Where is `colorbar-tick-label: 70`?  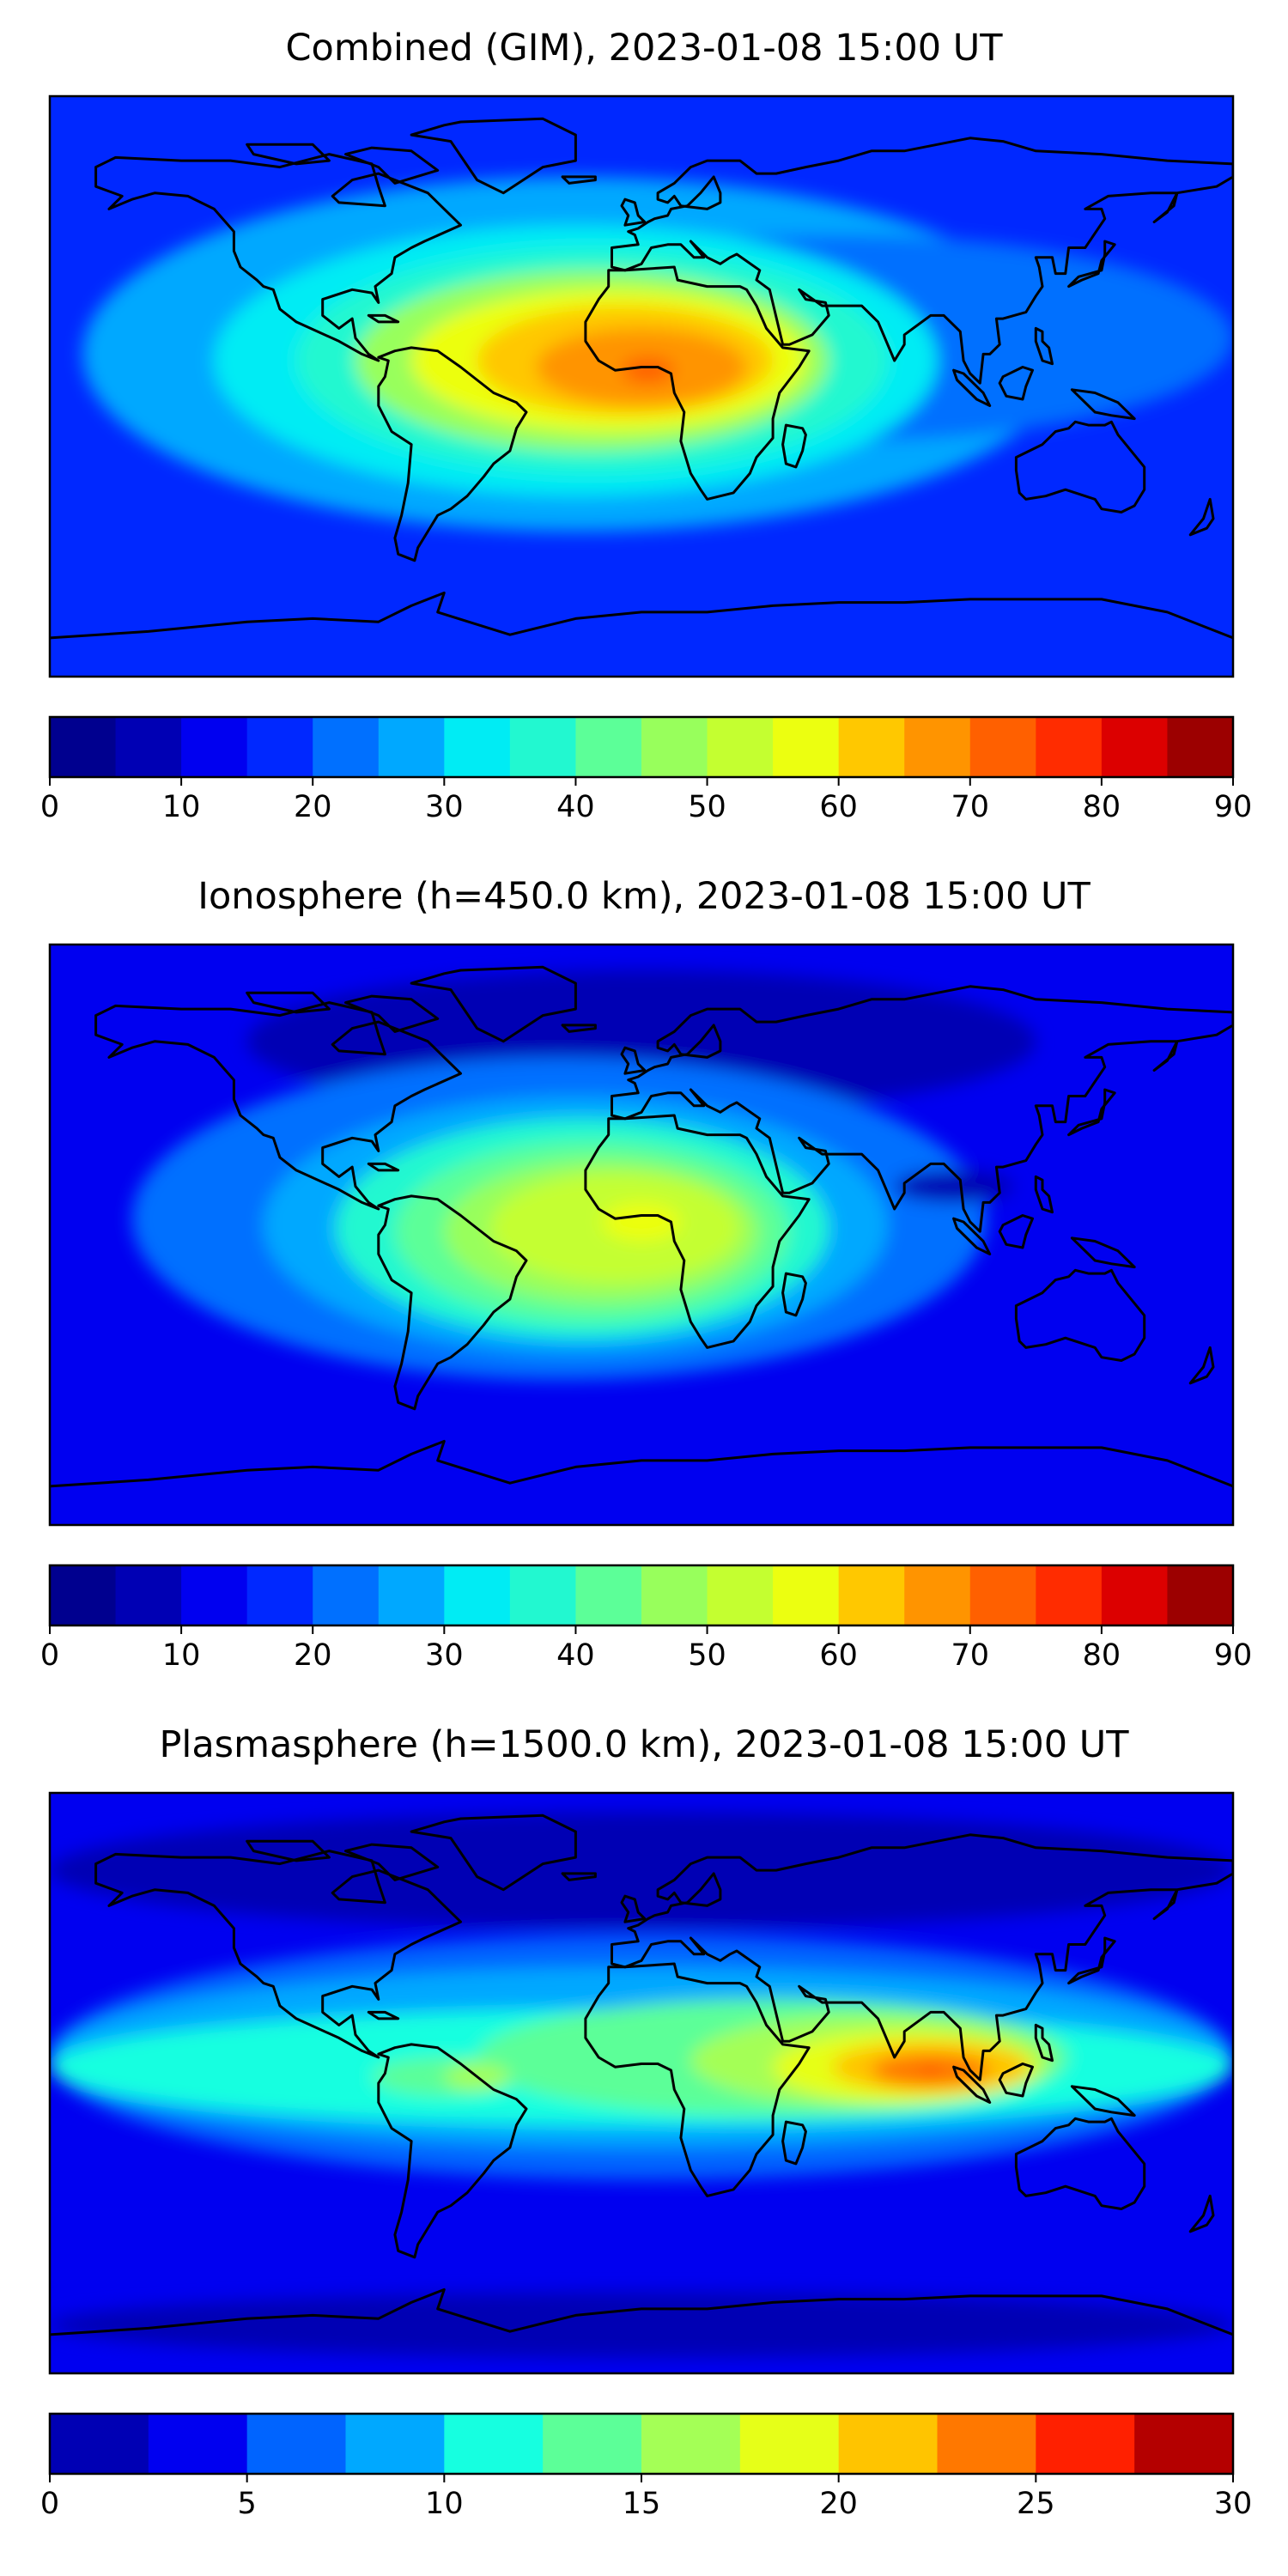 colorbar-tick-label: 70 is located at coordinates (970, 807).